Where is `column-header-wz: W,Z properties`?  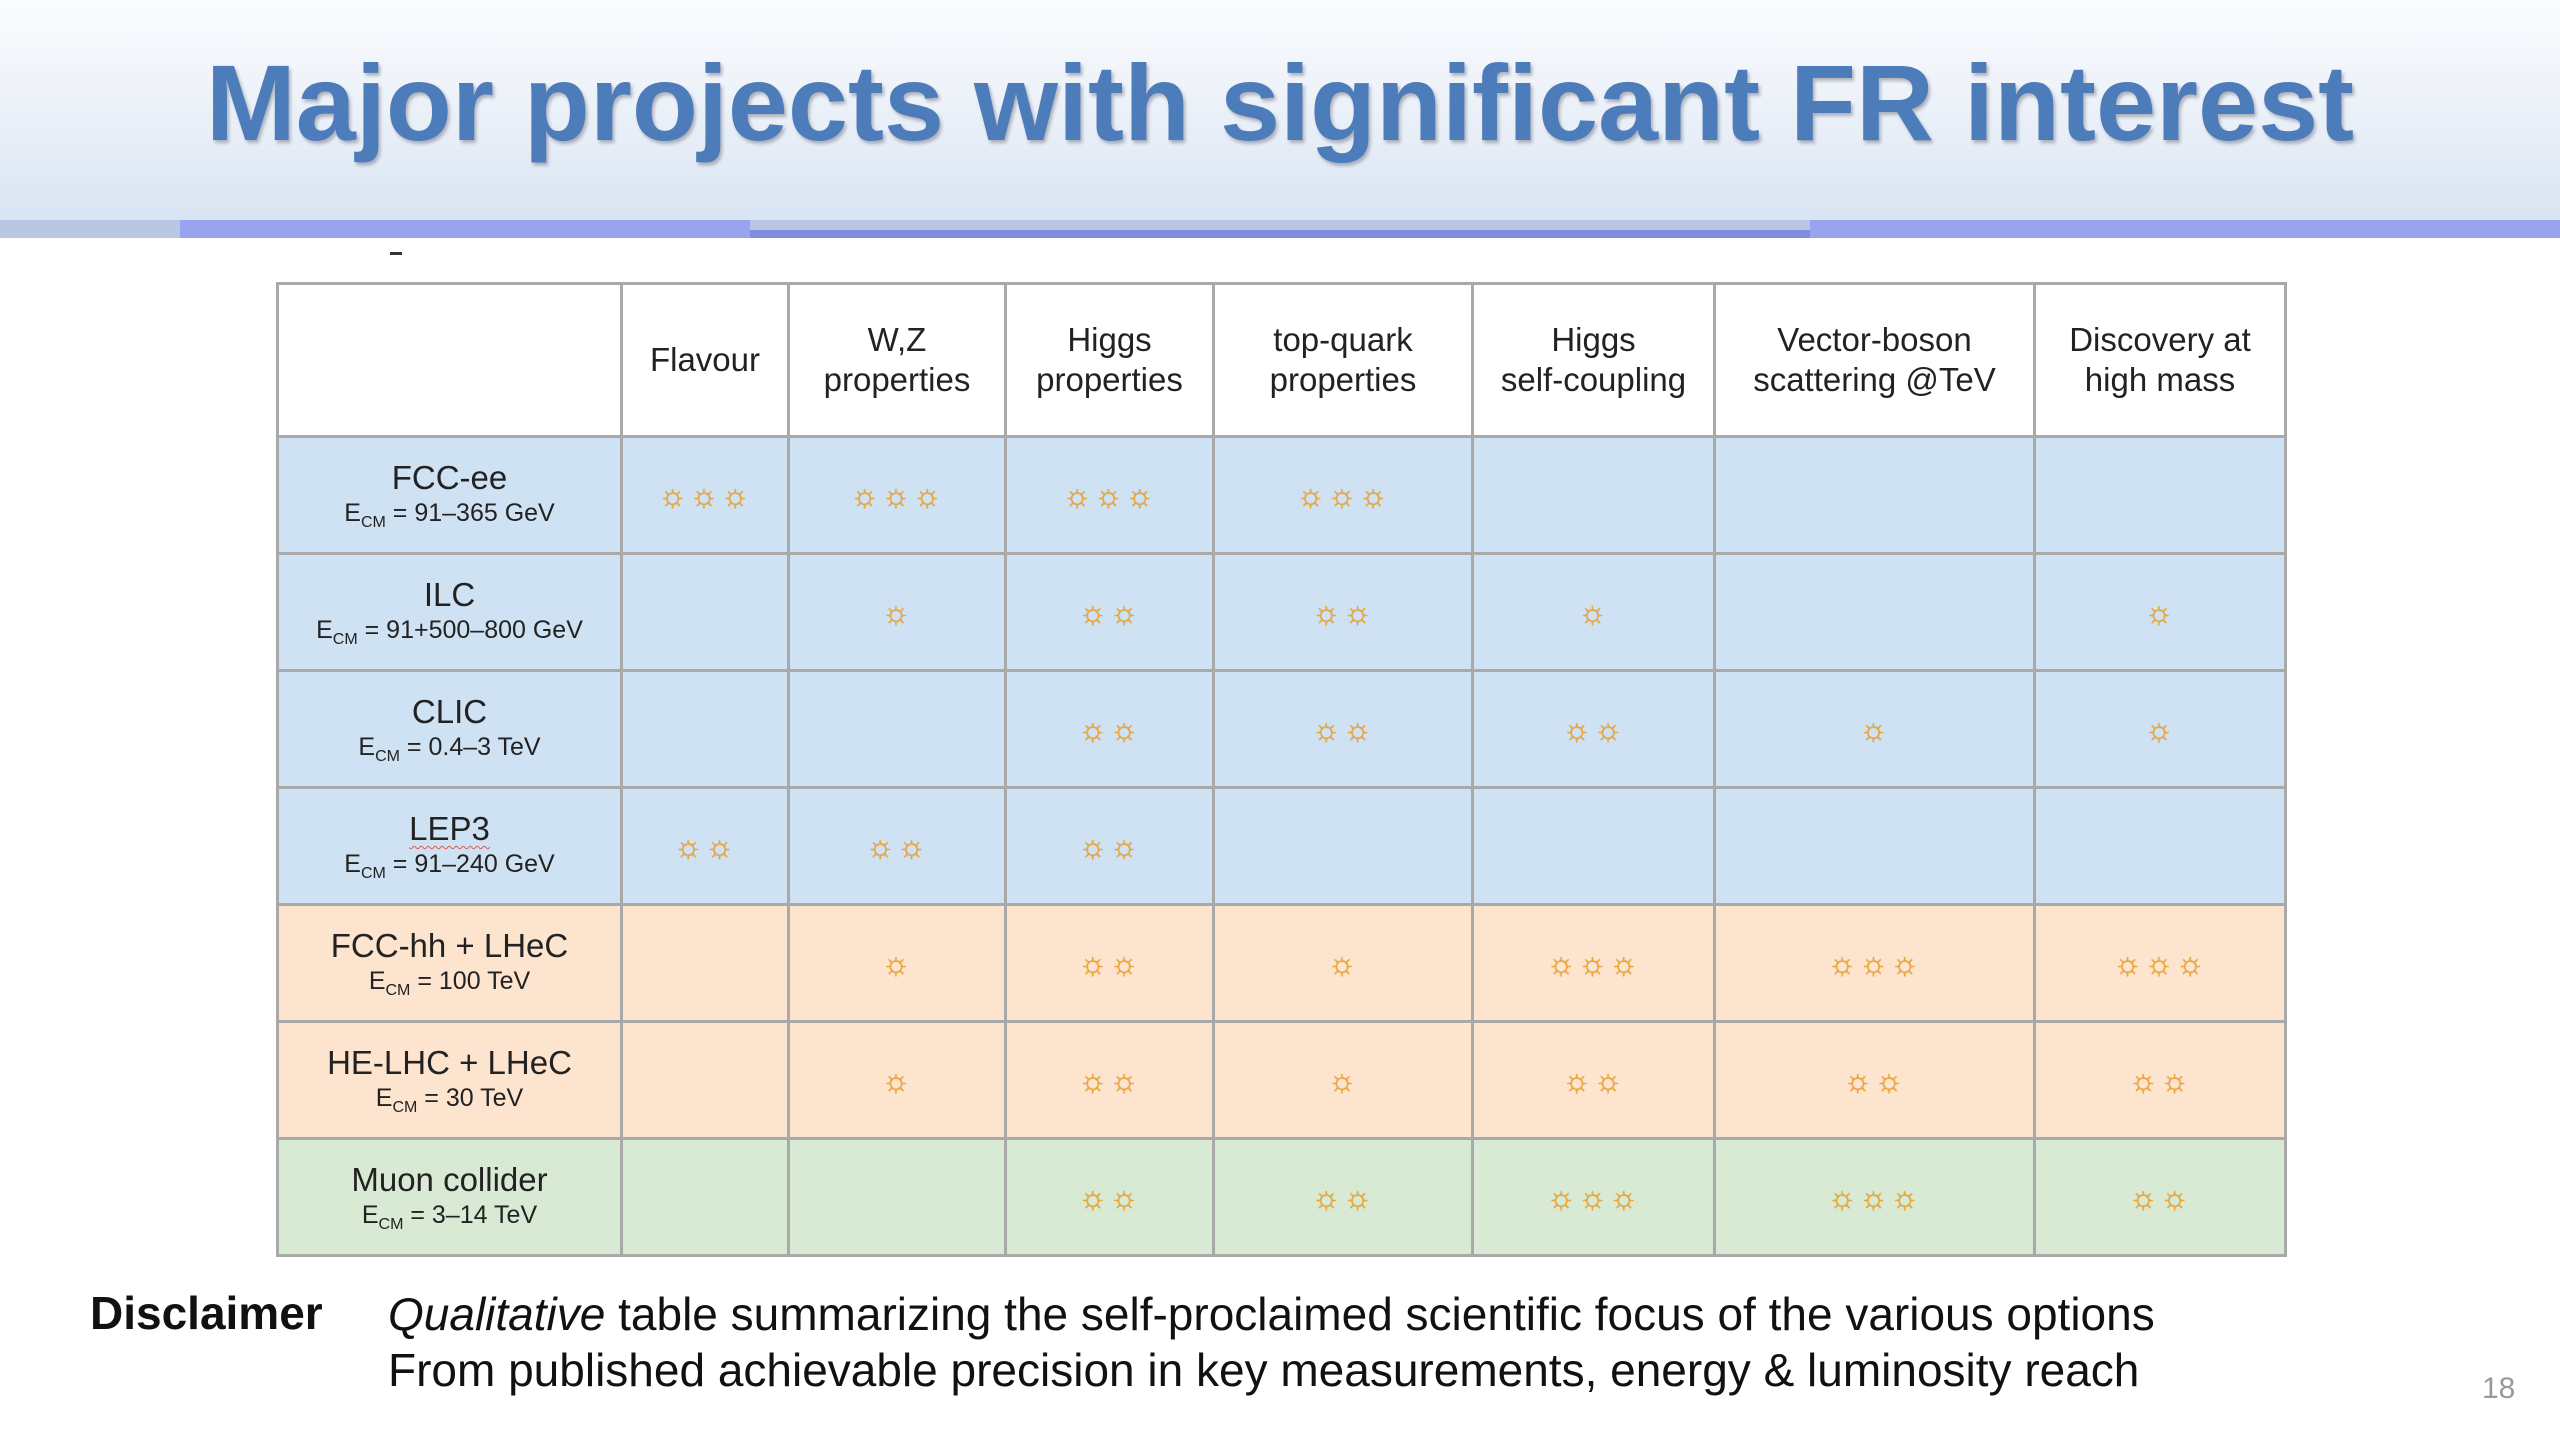
column-header-wz: W,Z properties is located at coordinates (897, 360).